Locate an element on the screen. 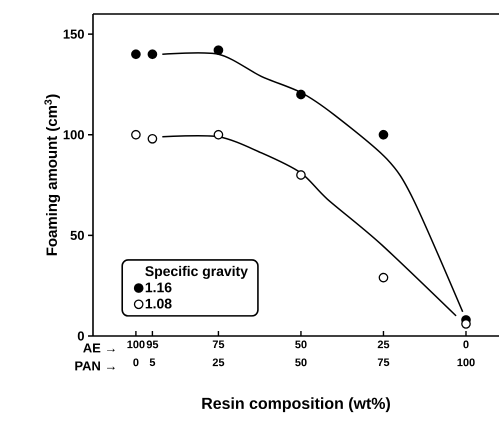 The image size is (499, 424). x2-tick-label: 5 is located at coordinates (153, 362).